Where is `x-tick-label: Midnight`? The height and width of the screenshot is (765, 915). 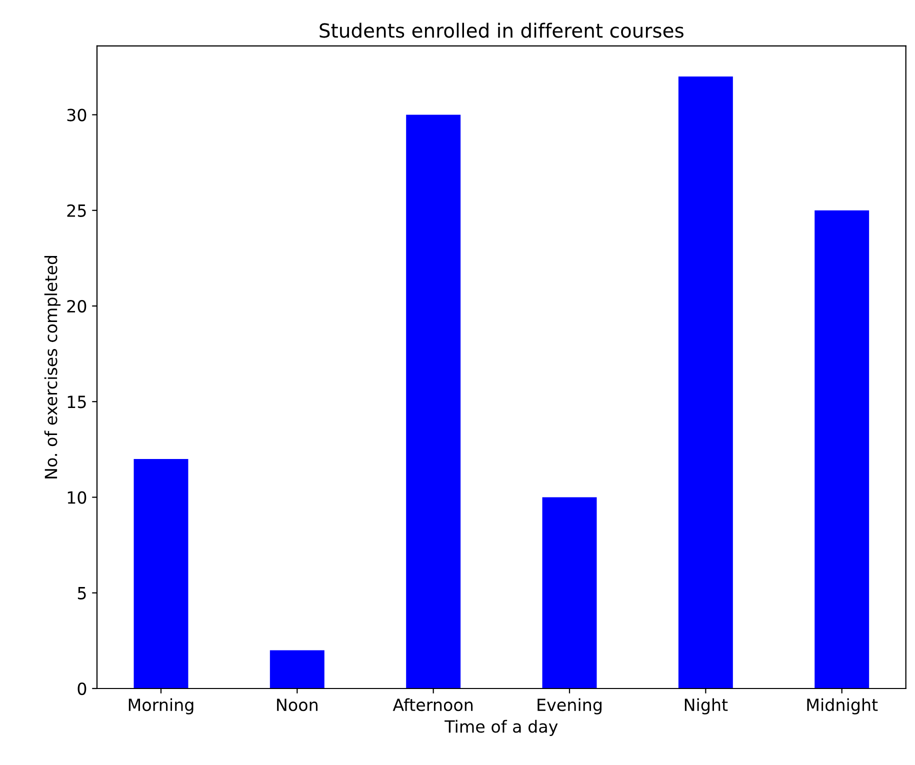
x-tick-label: Midnight is located at coordinates (842, 706).